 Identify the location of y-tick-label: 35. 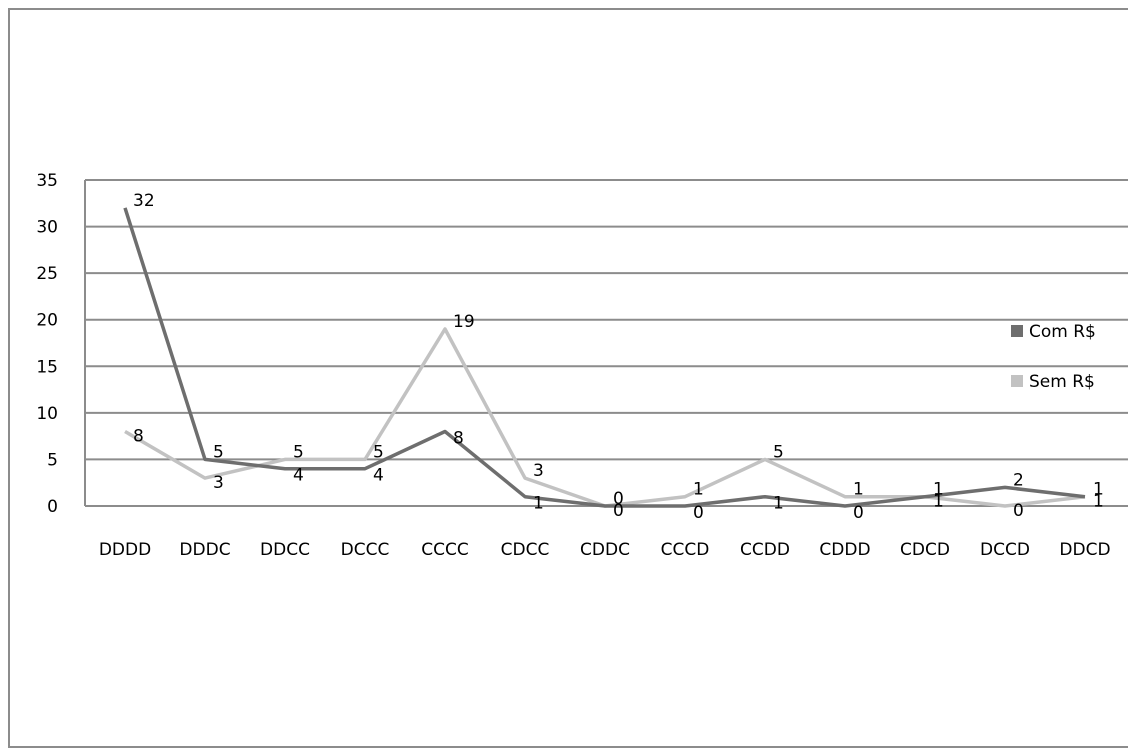
(47, 181).